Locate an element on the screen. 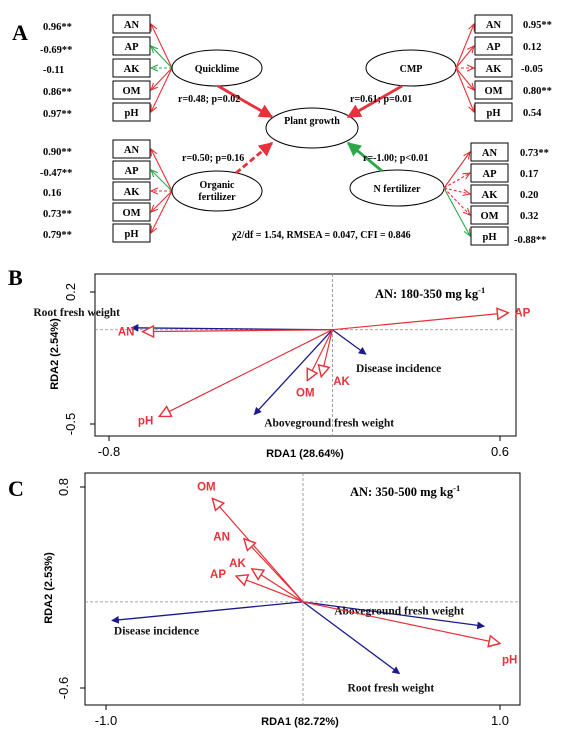  indicator-box-quicklime-om is located at coordinates (131, 90).